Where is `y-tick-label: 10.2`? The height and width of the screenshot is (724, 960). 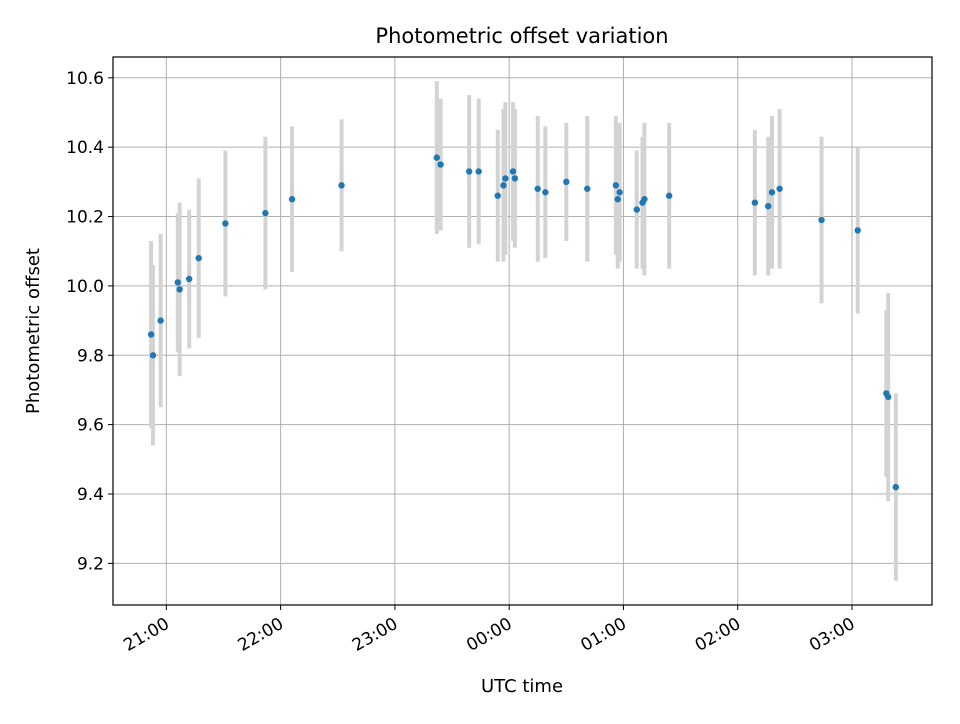 y-tick-label: 10.2 is located at coordinates (85, 218).